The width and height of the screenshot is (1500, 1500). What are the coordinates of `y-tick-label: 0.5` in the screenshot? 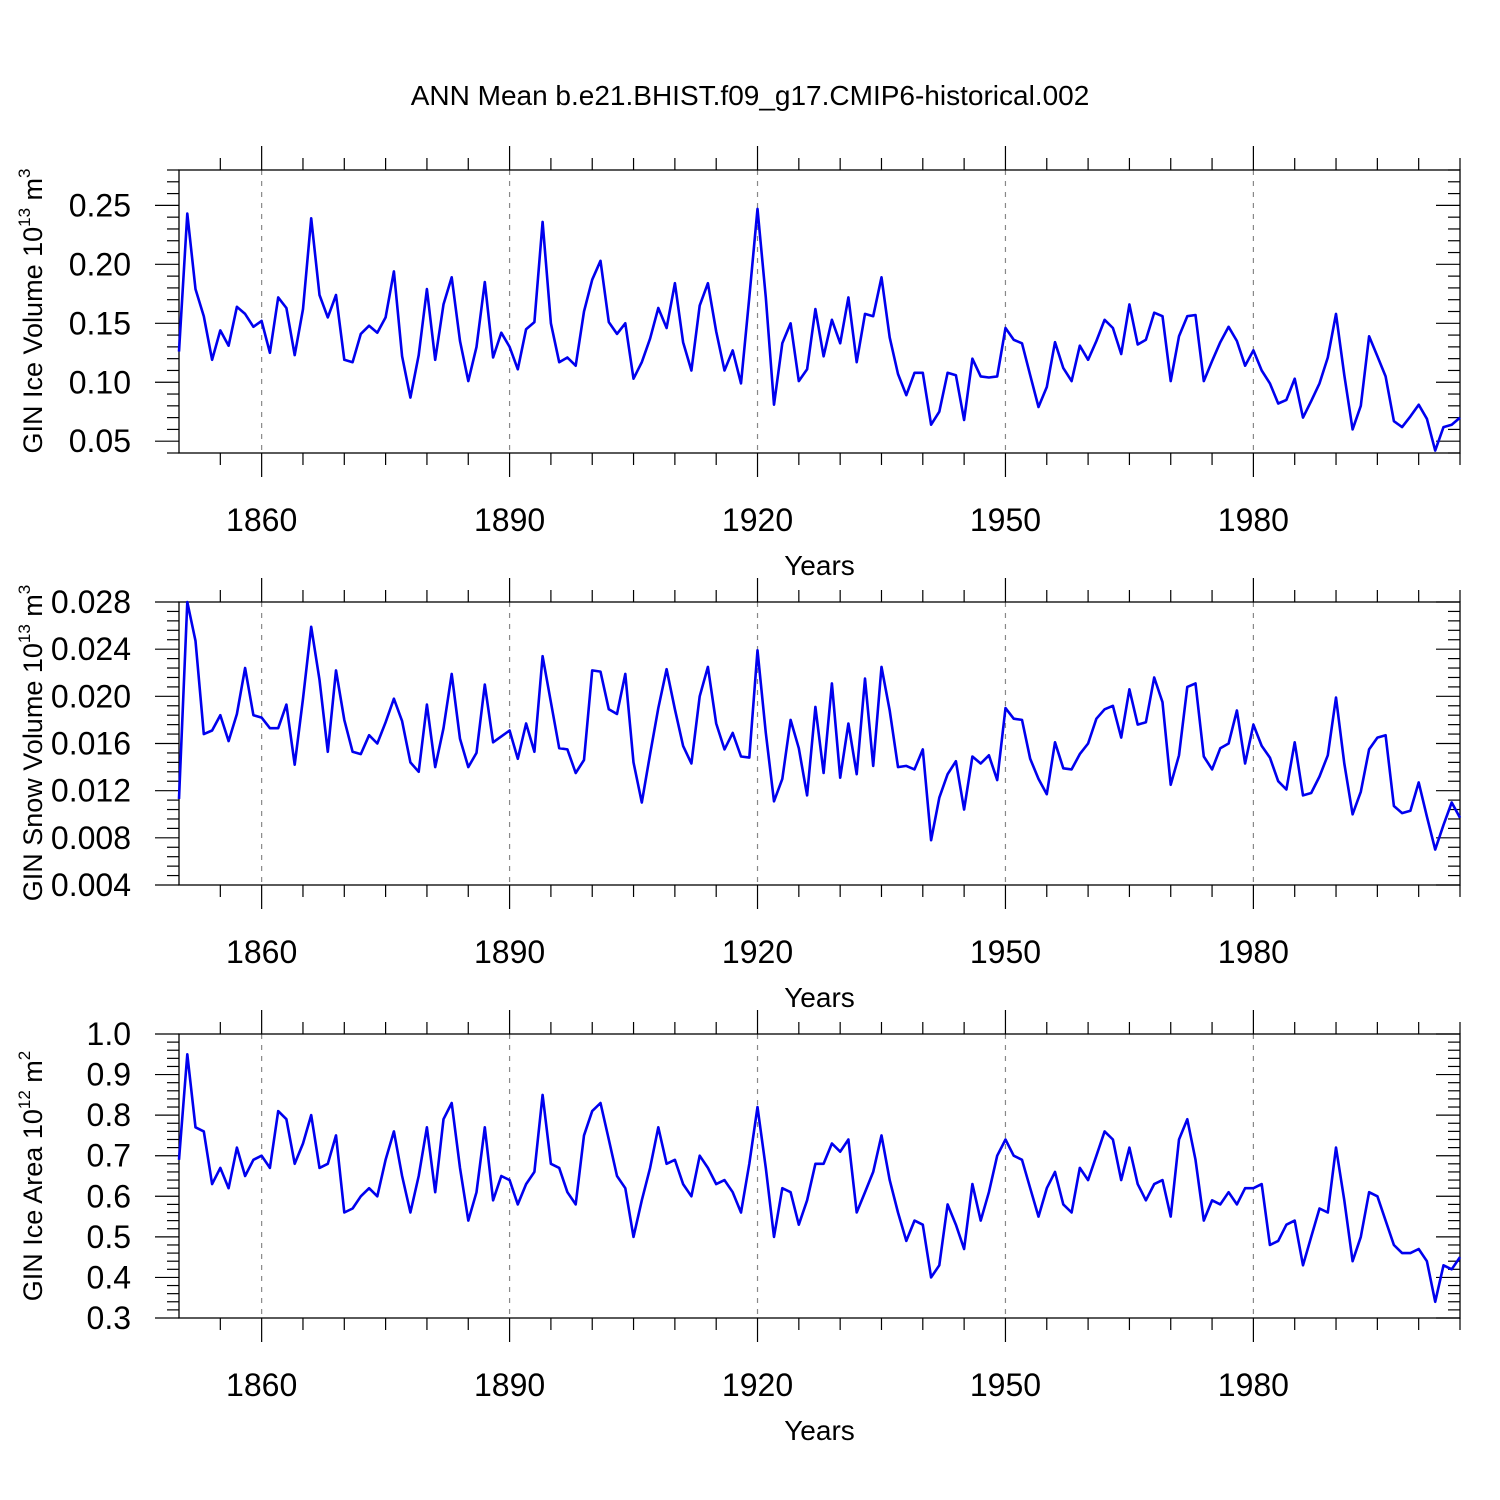 It's located at (109, 1237).